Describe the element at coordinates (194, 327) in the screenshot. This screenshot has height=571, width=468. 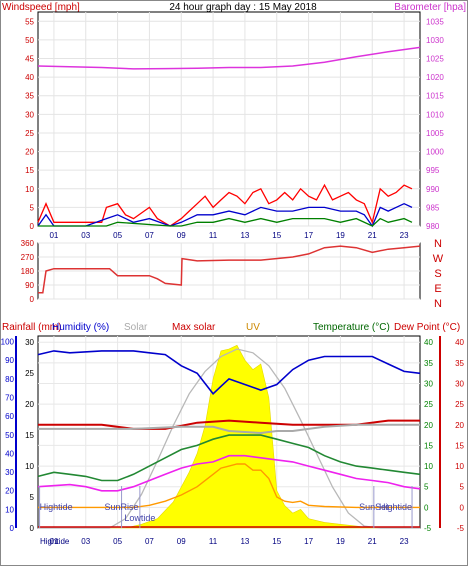
I see `max-solar-legend: Max solar` at that location.